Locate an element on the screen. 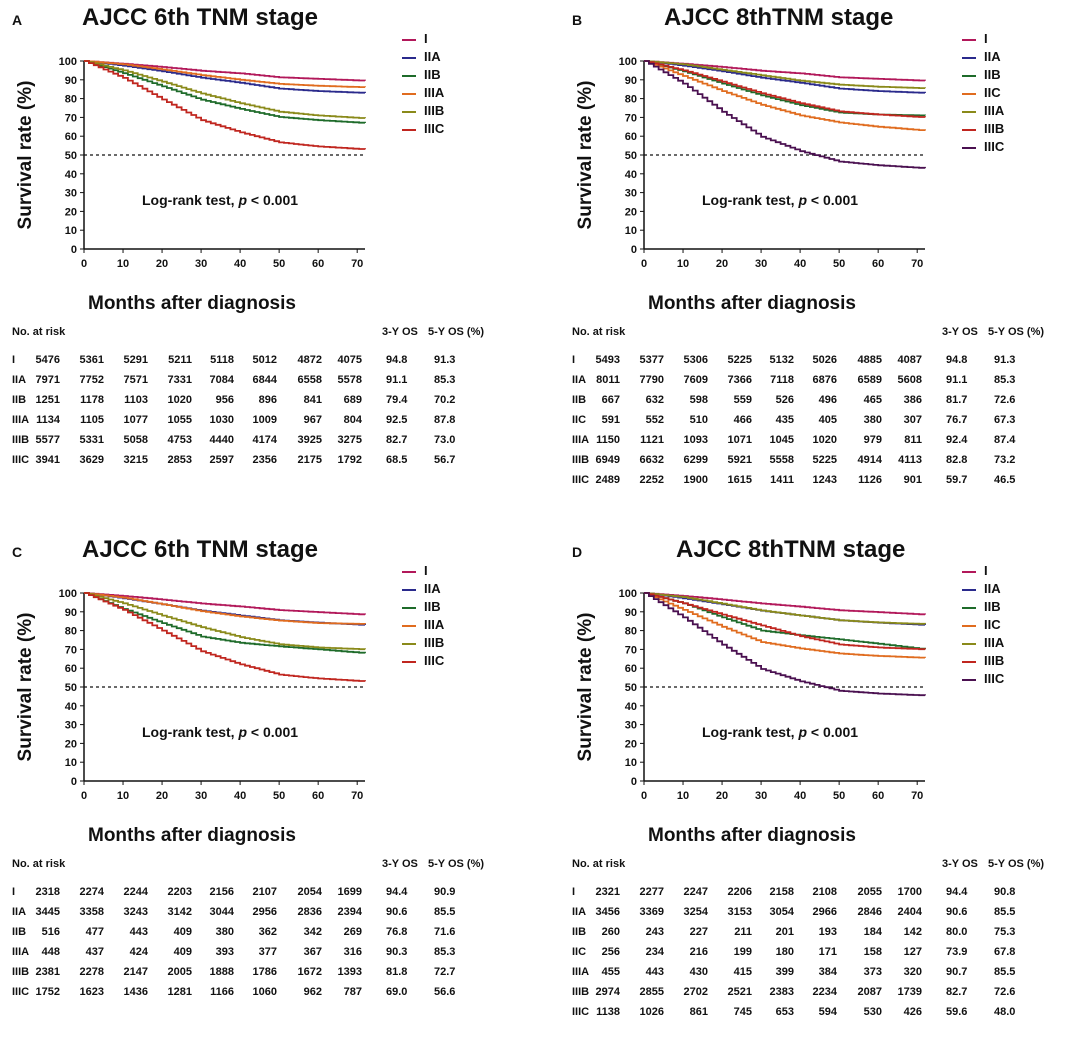 This screenshot has width=1085, height=1042. risk-count: 127 is located at coordinates (912, 952).